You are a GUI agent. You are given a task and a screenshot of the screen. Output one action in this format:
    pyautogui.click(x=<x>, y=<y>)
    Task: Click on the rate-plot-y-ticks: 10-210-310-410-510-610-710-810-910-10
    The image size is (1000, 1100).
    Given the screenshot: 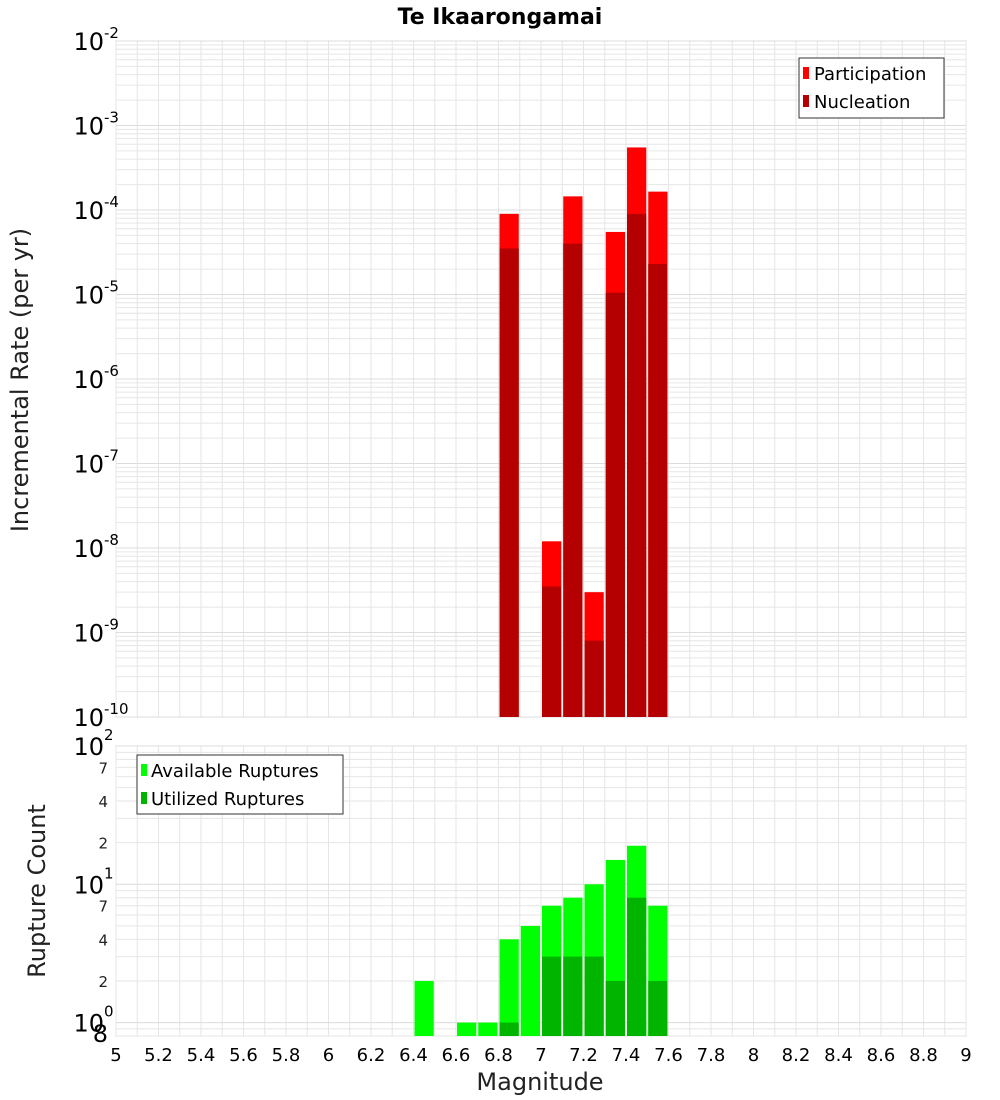 What is the action you would take?
    pyautogui.click(x=100, y=378)
    